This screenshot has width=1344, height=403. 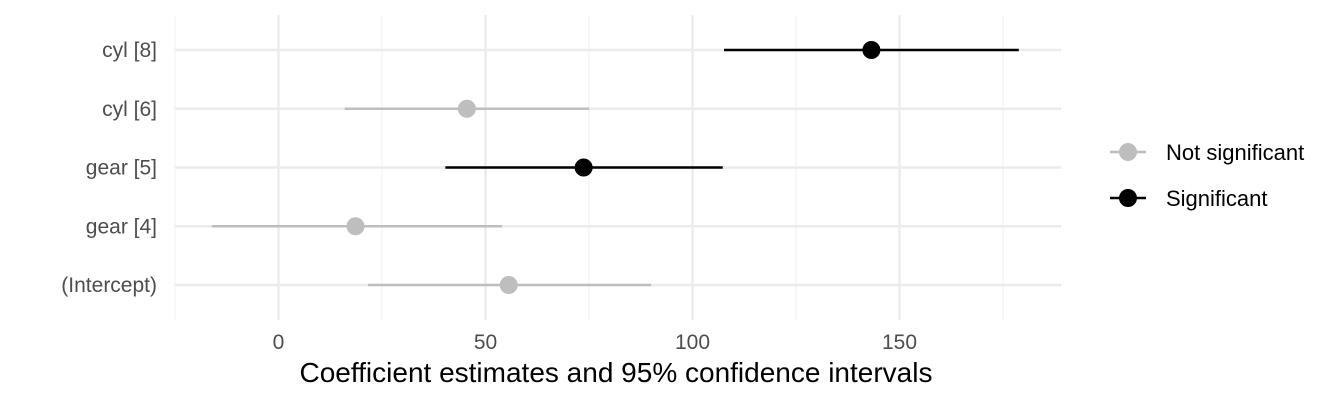 I want to click on y-tick-label: gear [4], so click(x=121, y=226).